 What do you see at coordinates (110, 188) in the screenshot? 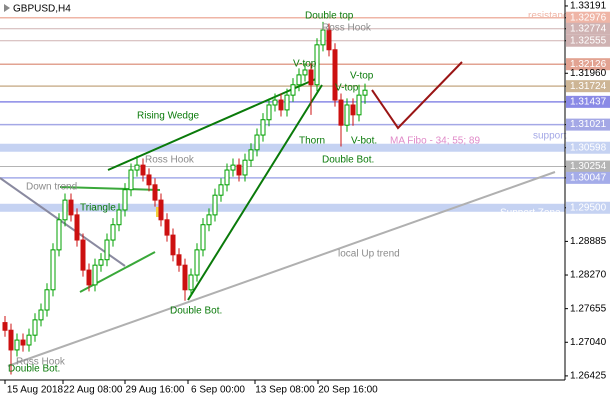
I see `triangle-line` at bounding box center [110, 188].